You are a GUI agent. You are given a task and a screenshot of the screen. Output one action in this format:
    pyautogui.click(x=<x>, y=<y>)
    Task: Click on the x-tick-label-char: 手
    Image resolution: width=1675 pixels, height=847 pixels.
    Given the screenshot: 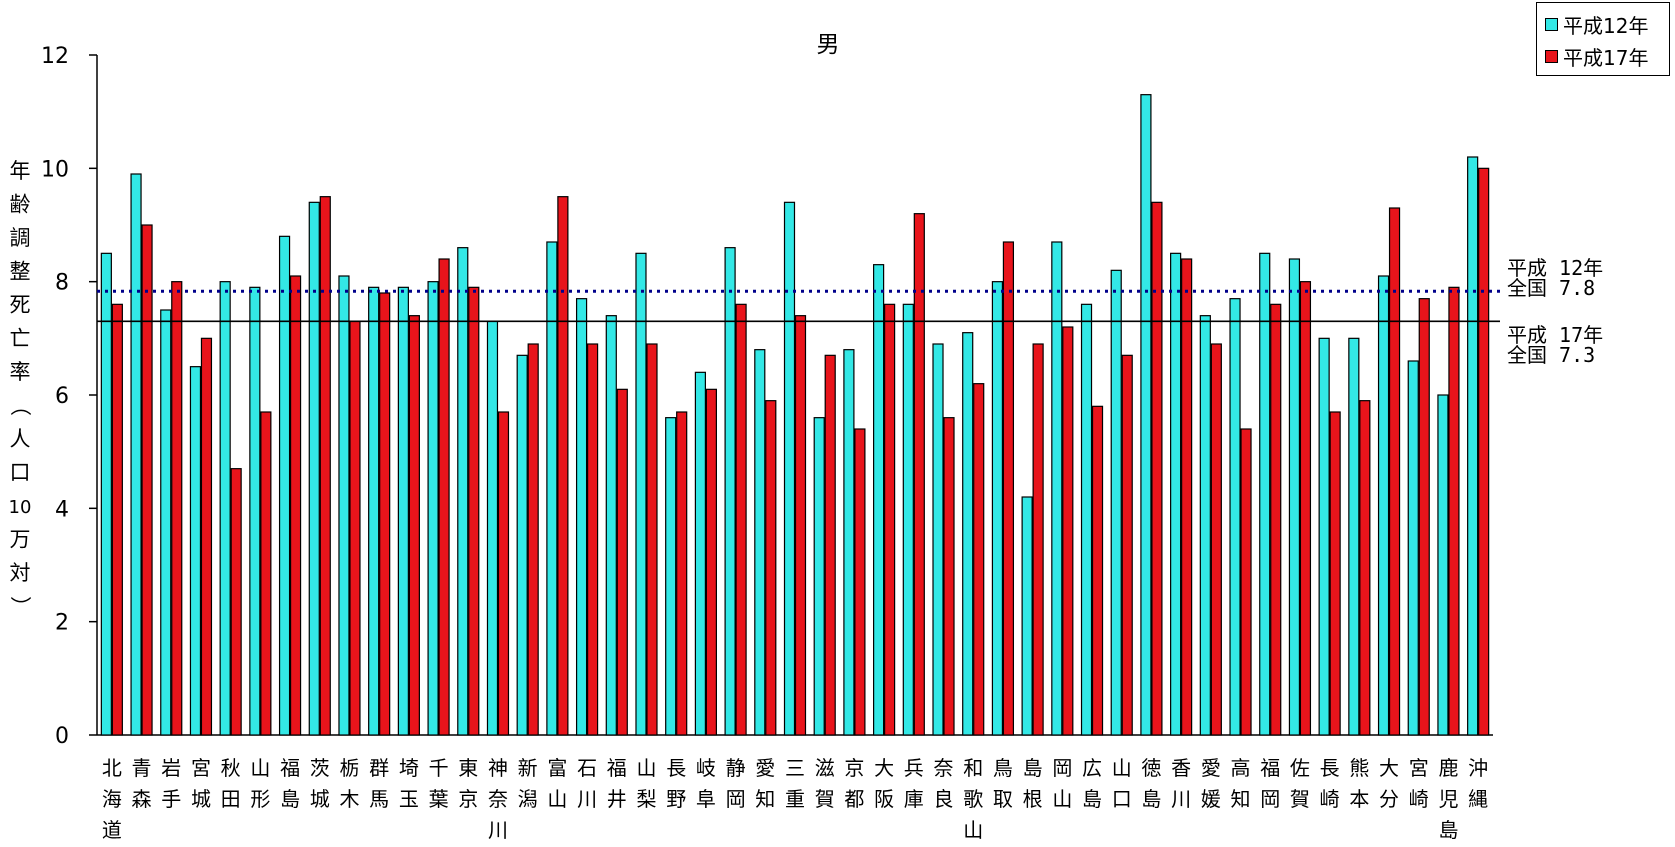 What is the action you would take?
    pyautogui.click(x=171, y=799)
    